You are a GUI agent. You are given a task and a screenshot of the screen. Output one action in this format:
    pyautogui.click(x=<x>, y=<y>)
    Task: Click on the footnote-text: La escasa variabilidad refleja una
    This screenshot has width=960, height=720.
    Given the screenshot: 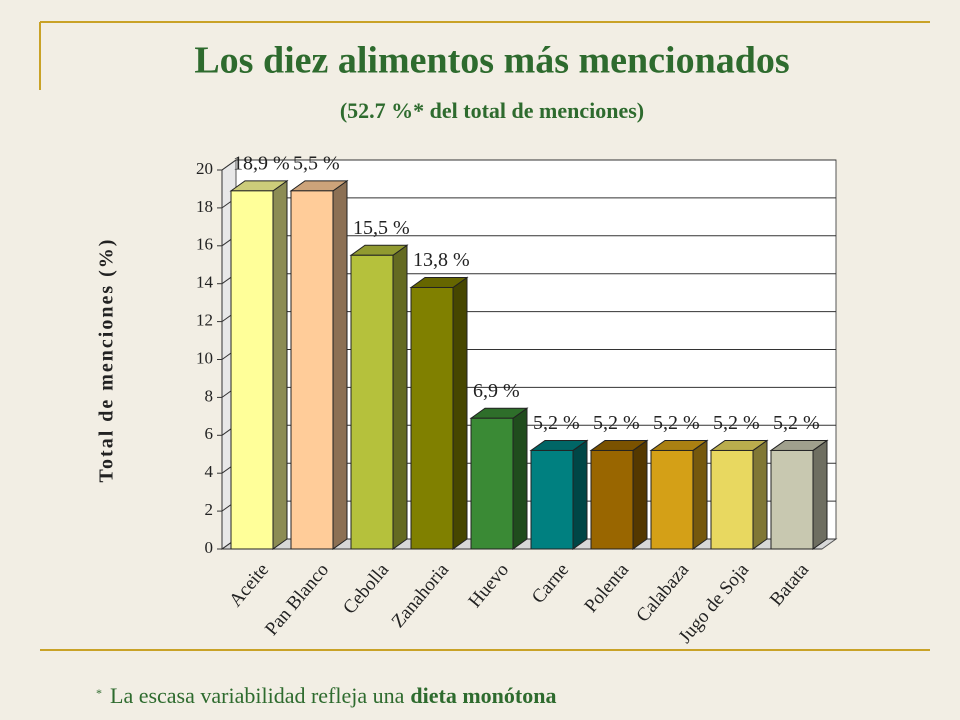 What is the action you would take?
    pyautogui.click(x=257, y=695)
    